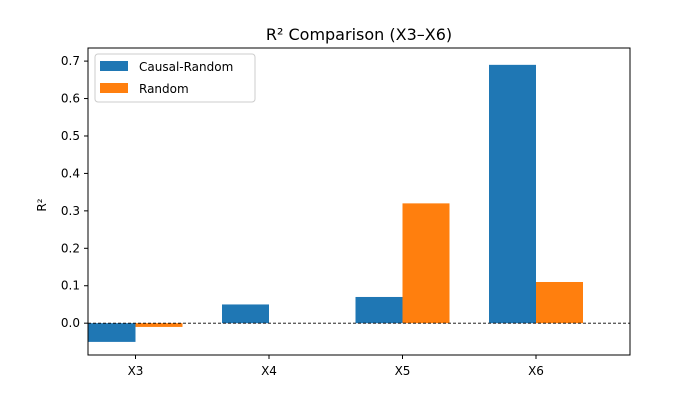 The image size is (700, 400). I want to click on legend-label: Causal-Random, so click(186, 67).